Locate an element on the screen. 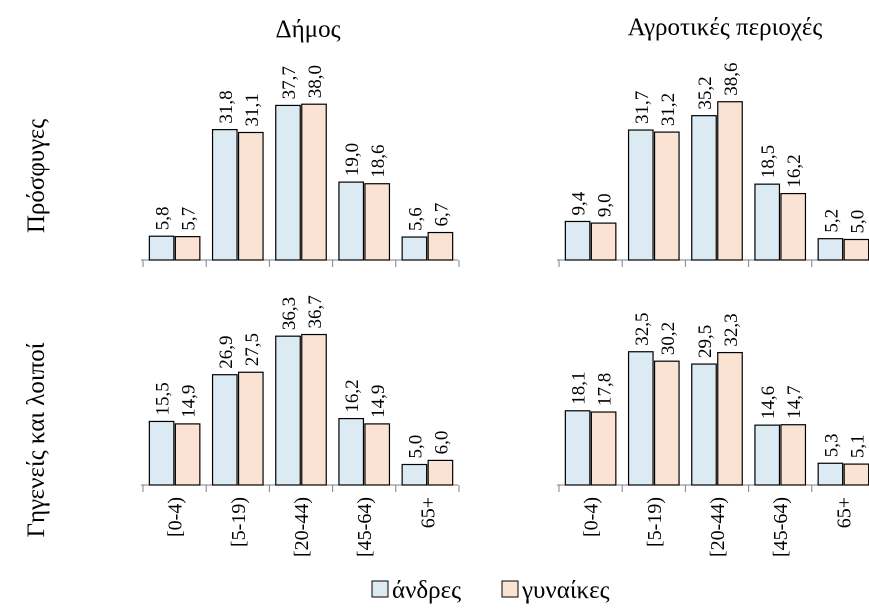  data-label-male: 9,4 is located at coordinates (579, 203).